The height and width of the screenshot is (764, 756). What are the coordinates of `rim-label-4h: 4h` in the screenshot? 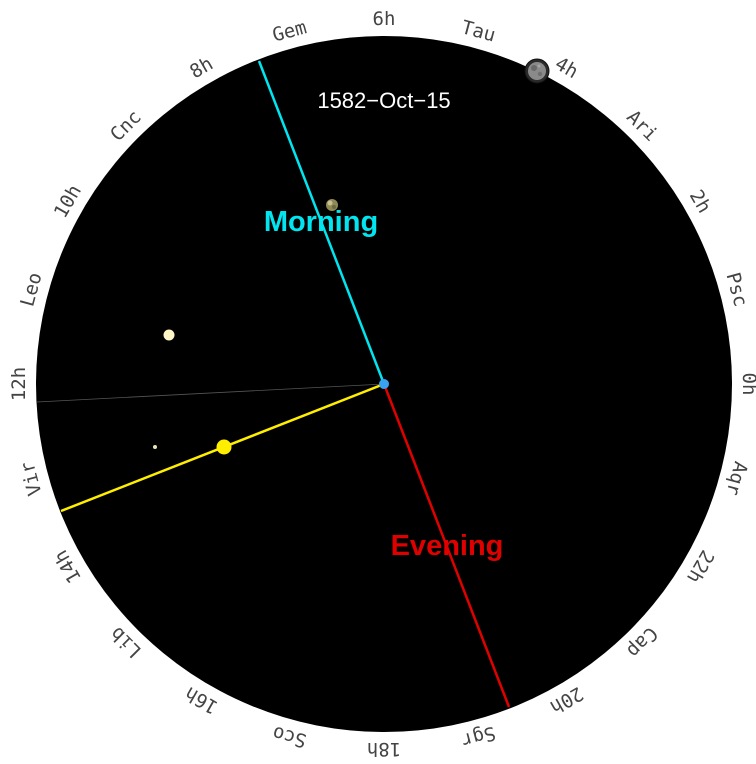 It's located at (566, 68).